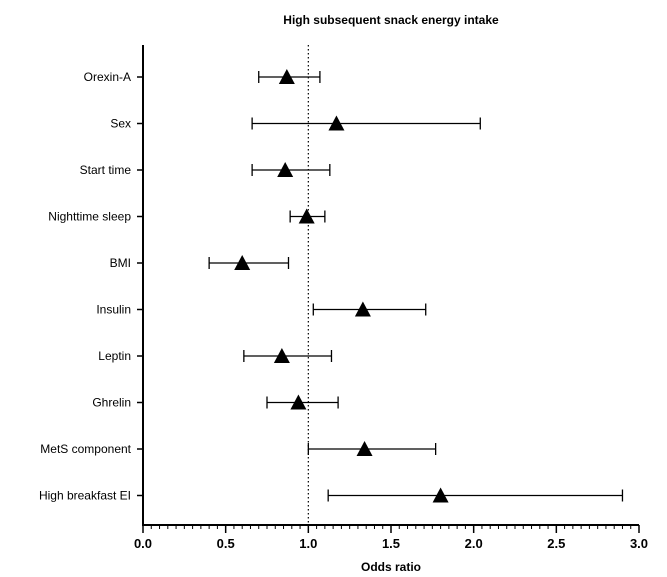  Describe the element at coordinates (143, 543) in the screenshot. I see `x-tick-label: 0.0` at that location.